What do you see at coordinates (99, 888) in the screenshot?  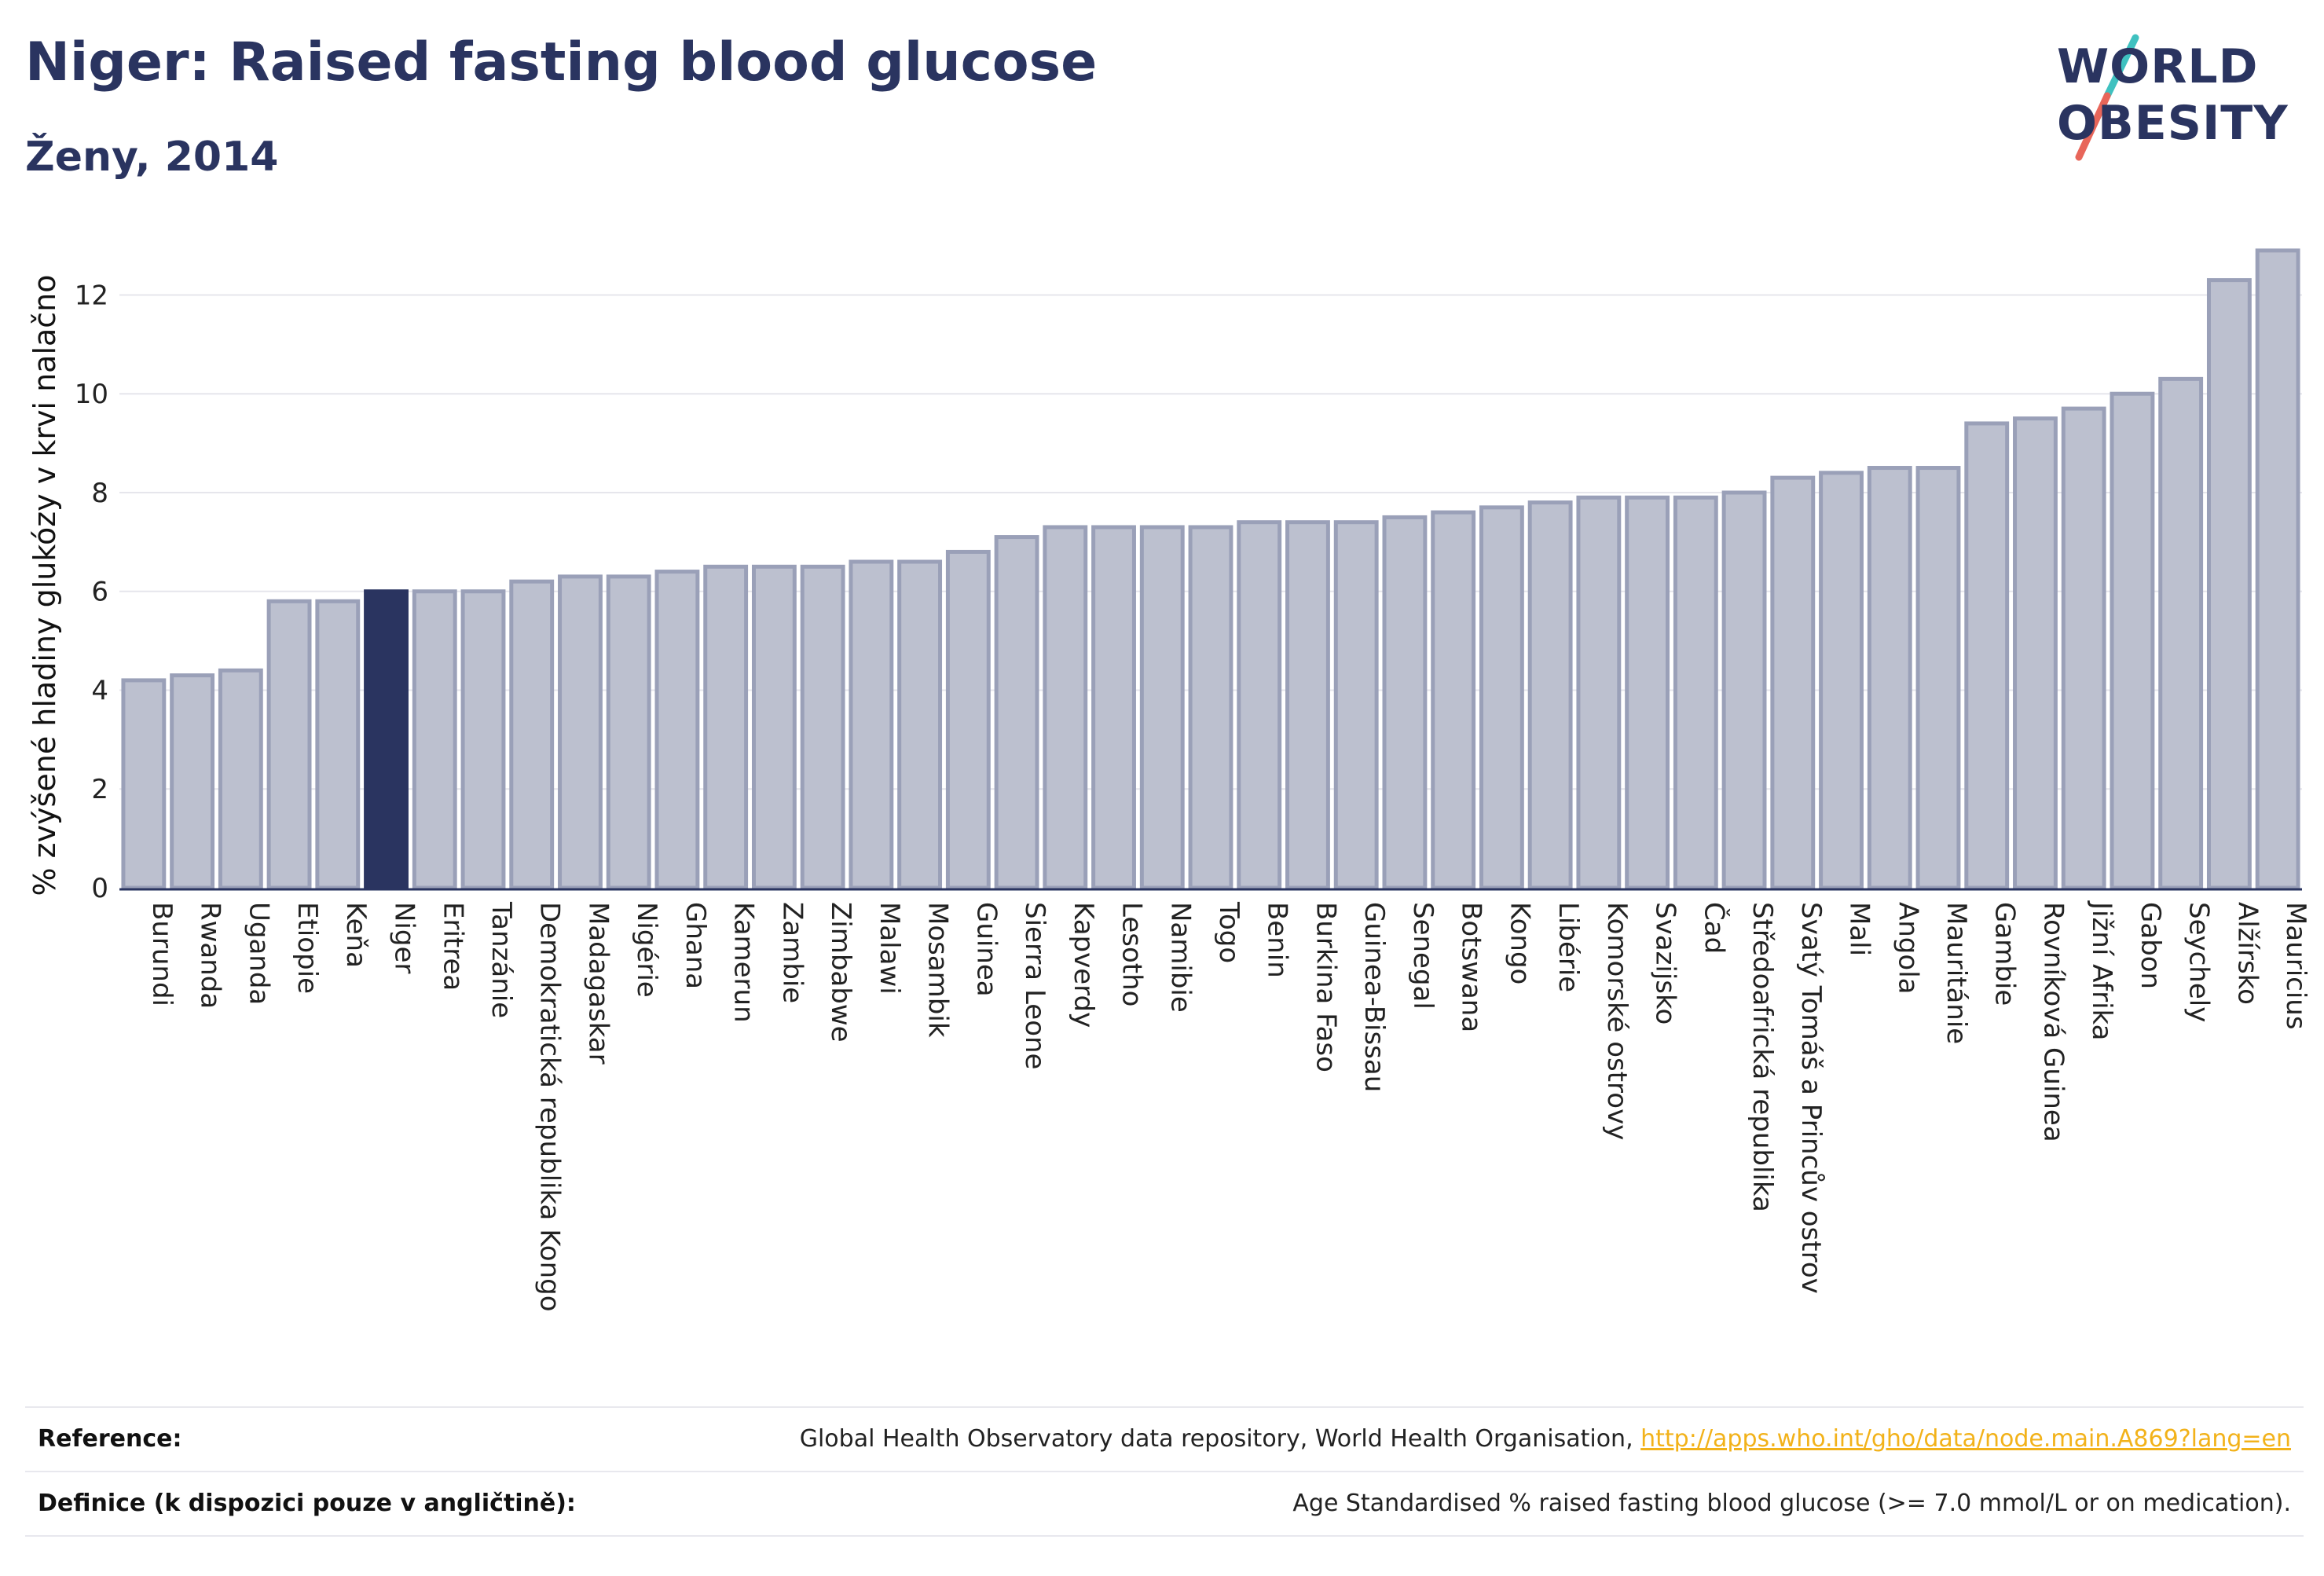 I see `y-tick-label: 0` at bounding box center [99, 888].